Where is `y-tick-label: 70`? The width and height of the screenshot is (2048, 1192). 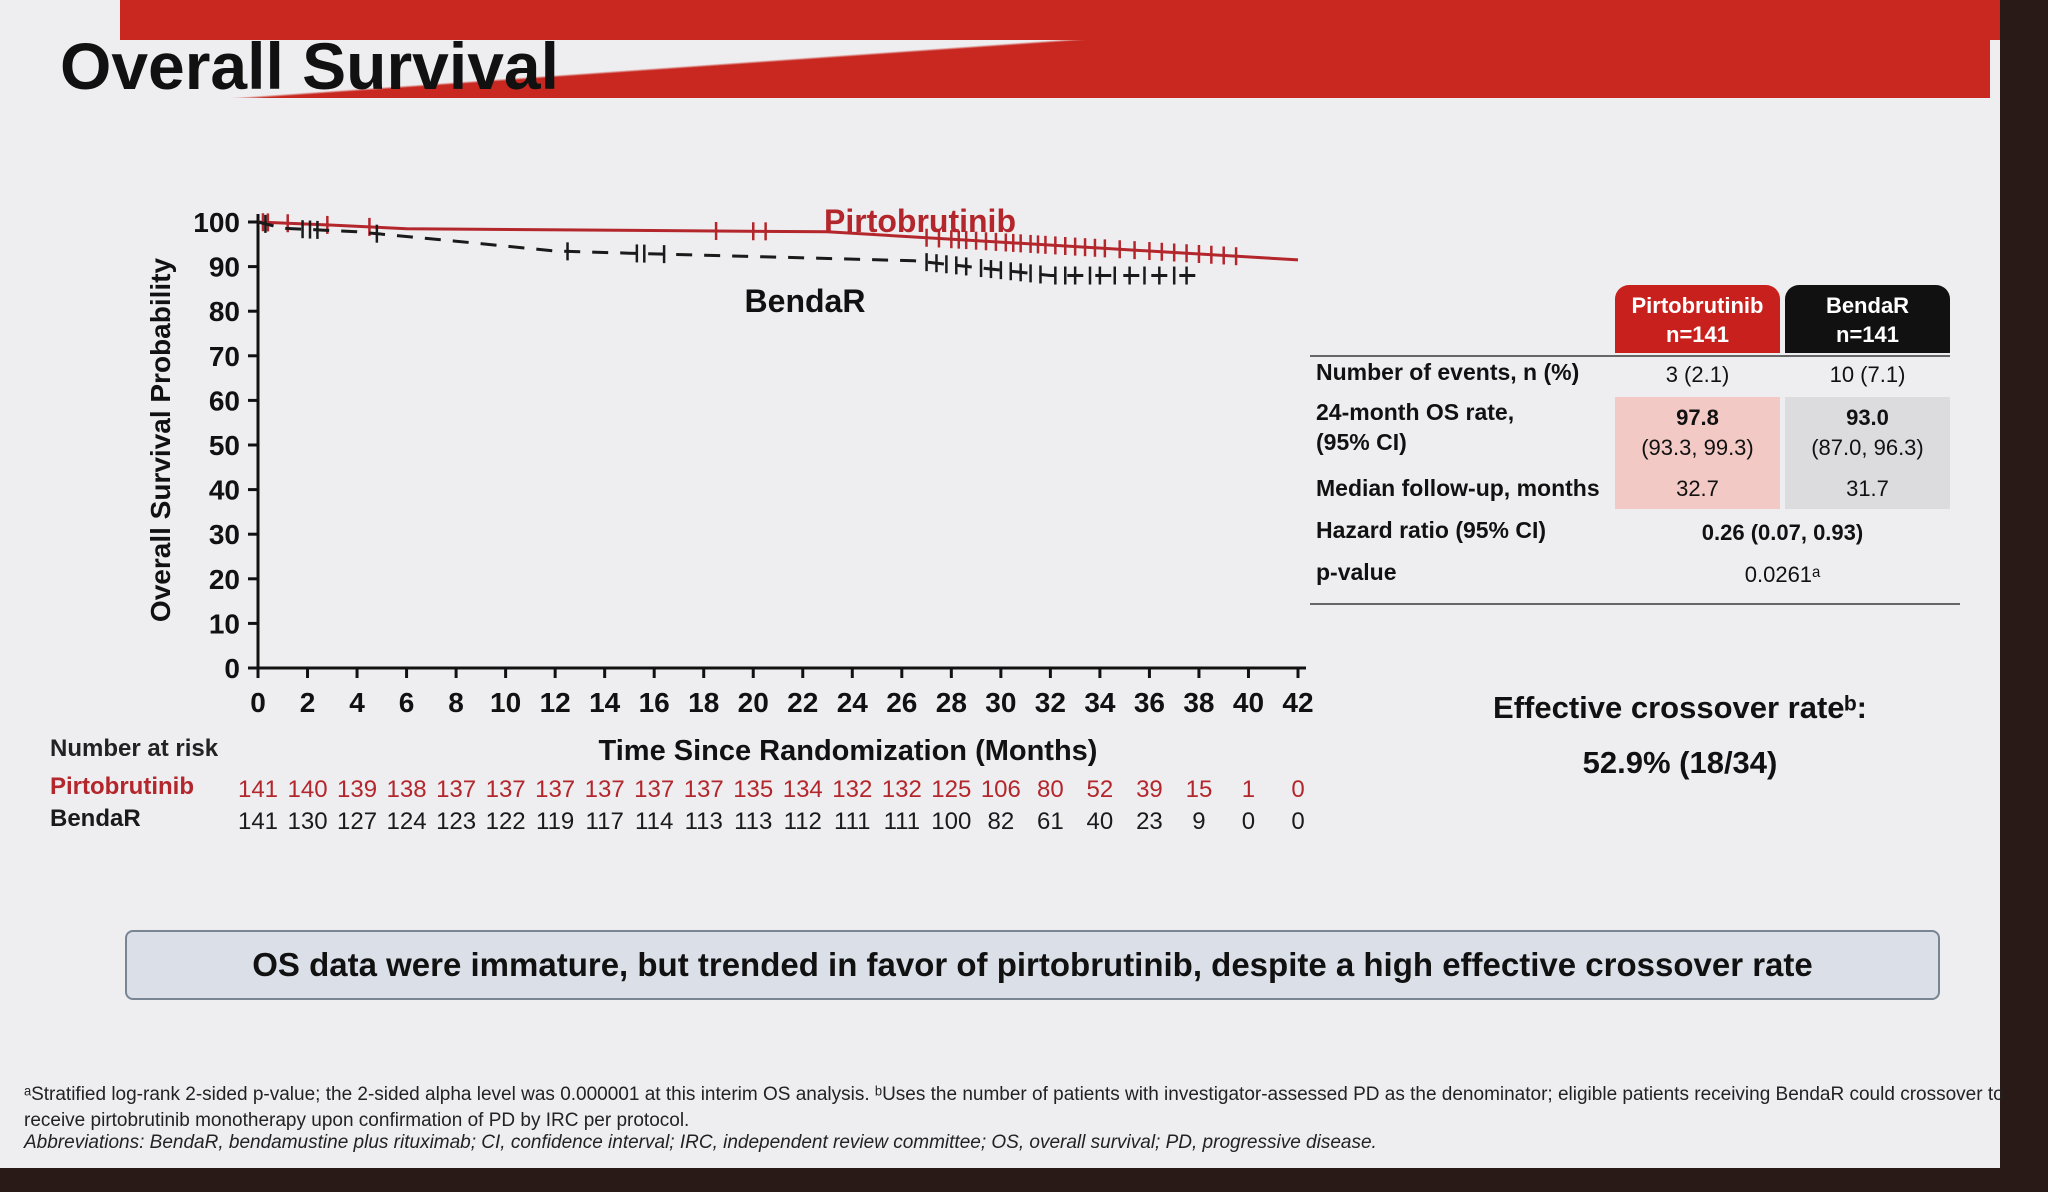 y-tick-label: 70 is located at coordinates (224, 356).